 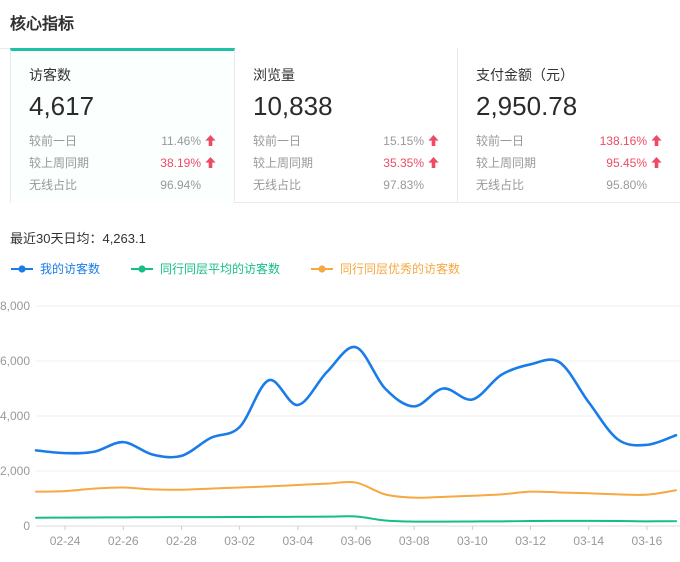 What do you see at coordinates (15, 471) in the screenshot?
I see `y-axis-label: 2,000` at bounding box center [15, 471].